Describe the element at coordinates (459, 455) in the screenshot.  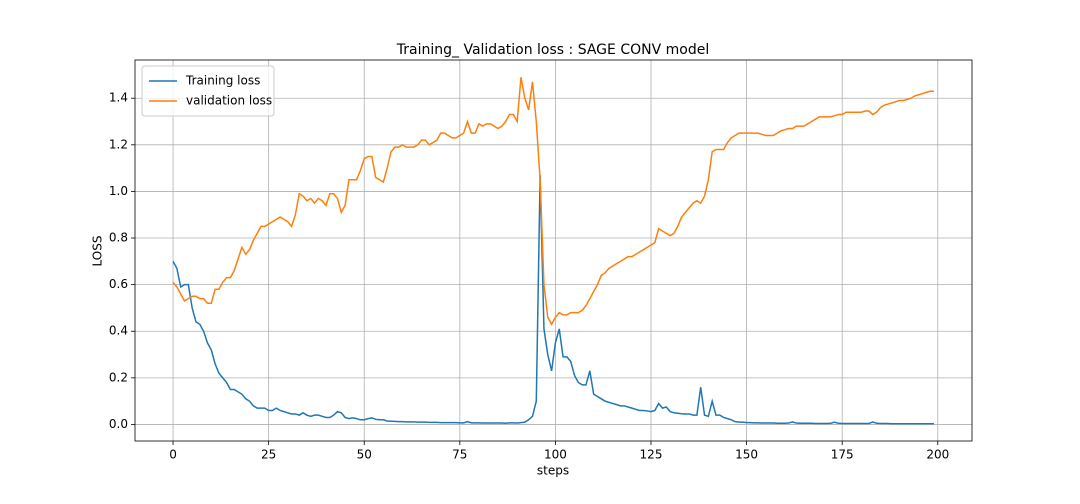
I see `x-tick-label: 75` at that location.